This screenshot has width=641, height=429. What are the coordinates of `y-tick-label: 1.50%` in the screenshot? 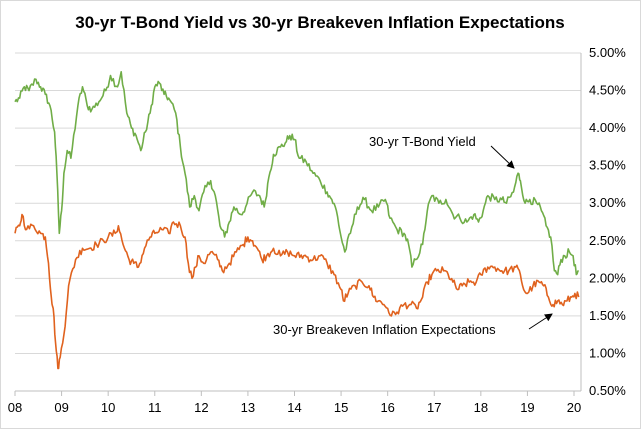 It's located at (607, 315).